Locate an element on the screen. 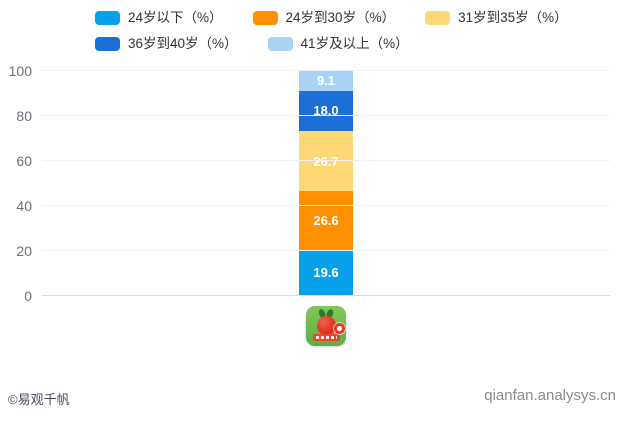 The width and height of the screenshot is (625, 421). legend-item-3: 36岁到40岁（%） is located at coordinates (166, 44).